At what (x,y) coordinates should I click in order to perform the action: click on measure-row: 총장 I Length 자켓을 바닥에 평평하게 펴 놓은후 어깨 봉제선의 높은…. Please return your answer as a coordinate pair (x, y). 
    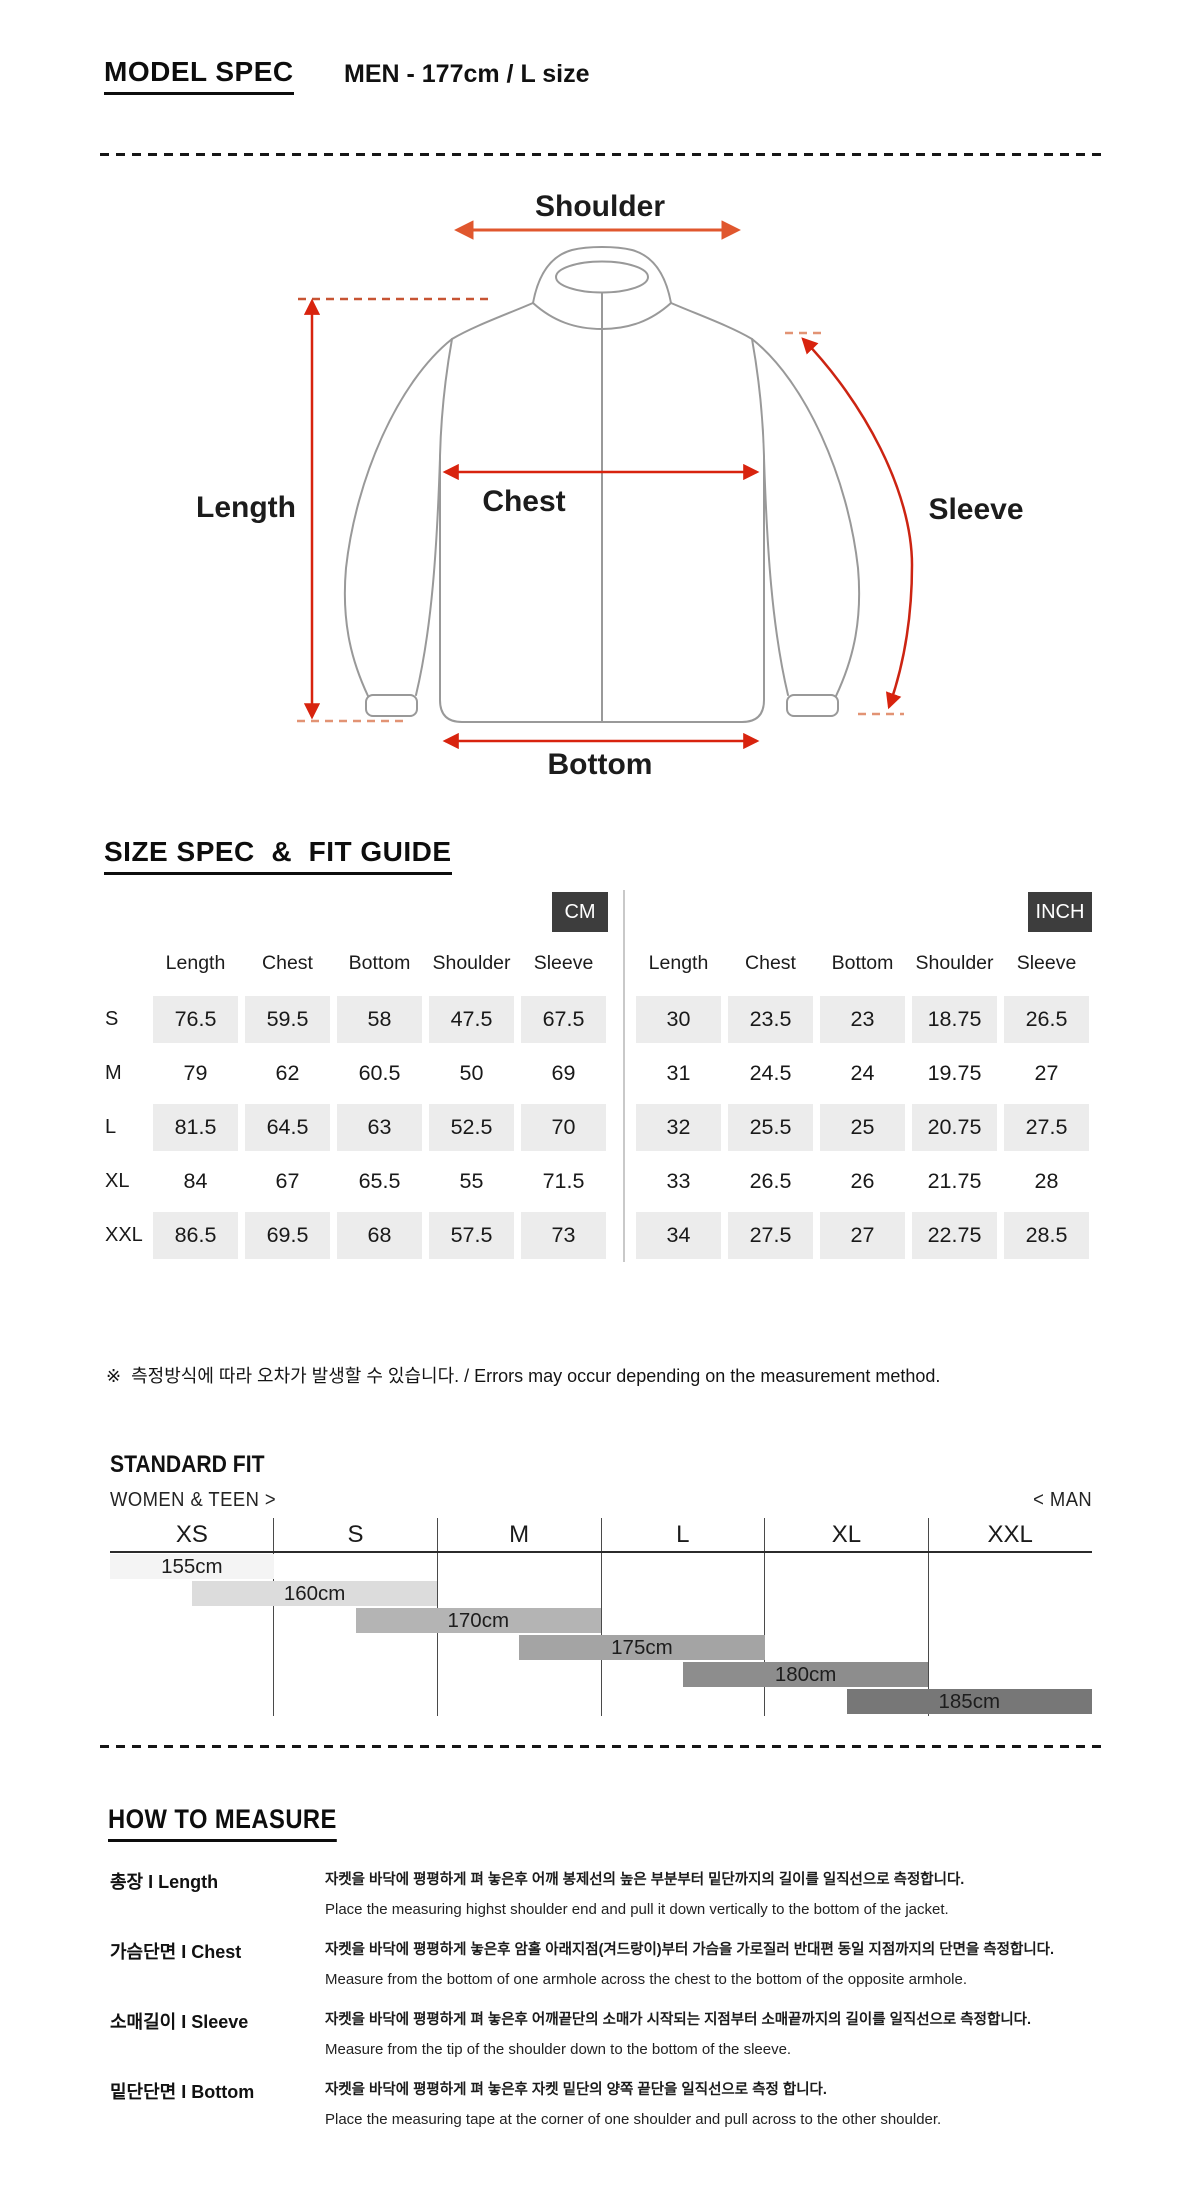
    Looking at the image, I should click on (610, 1897).